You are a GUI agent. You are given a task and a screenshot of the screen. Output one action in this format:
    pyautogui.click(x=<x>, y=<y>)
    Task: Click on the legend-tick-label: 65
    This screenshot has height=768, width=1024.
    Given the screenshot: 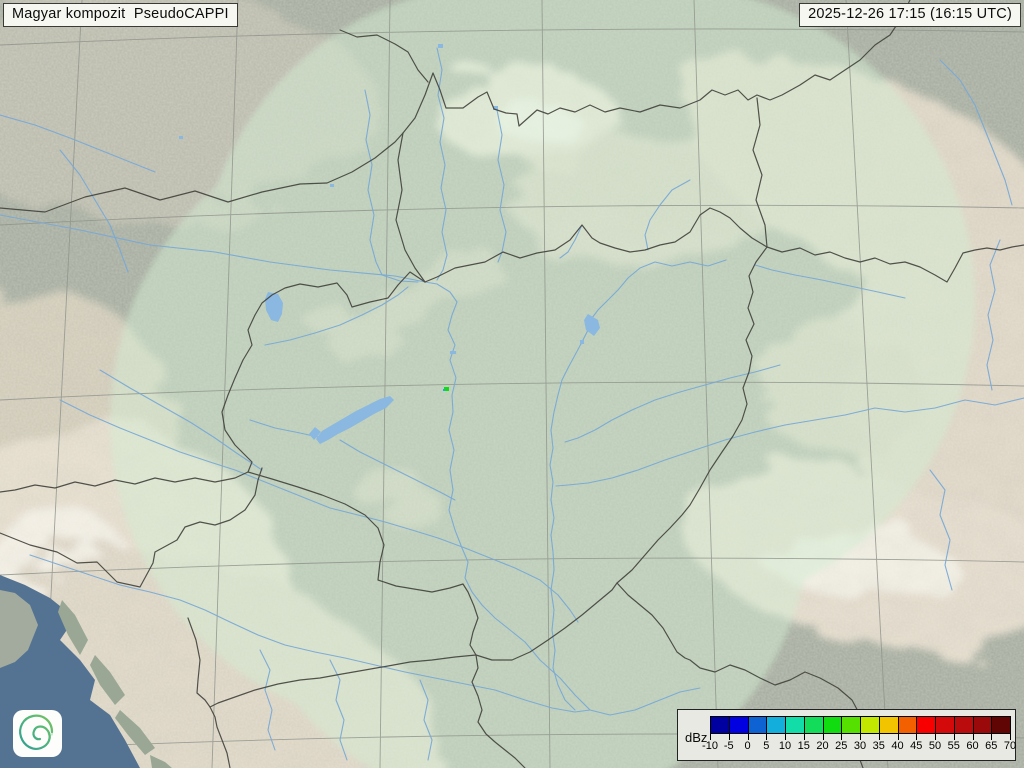 What is the action you would take?
    pyautogui.click(x=991, y=746)
    